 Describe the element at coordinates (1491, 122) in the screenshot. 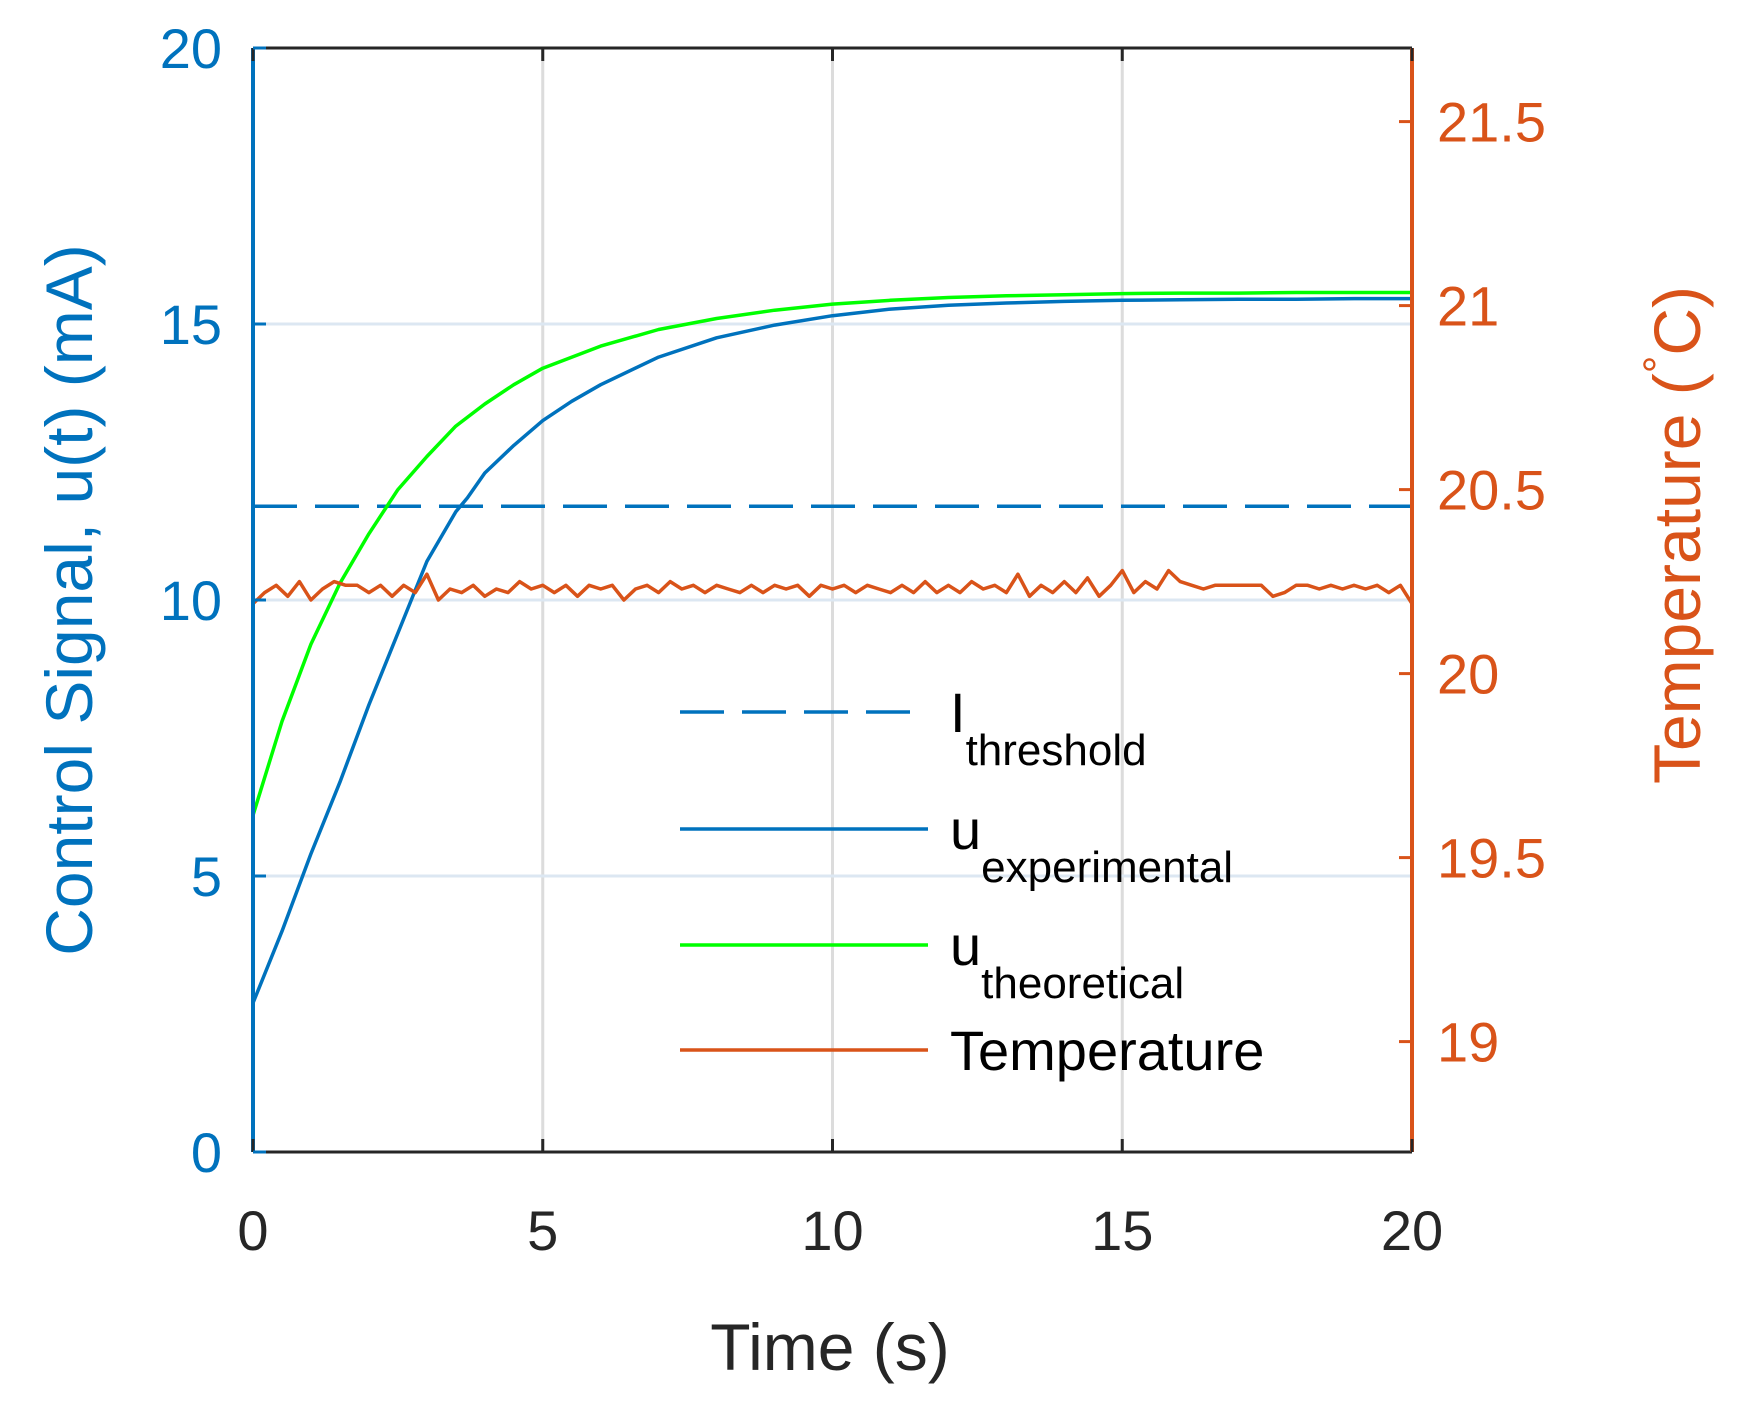

I see `y-right-tick-label-5: 21.5` at that location.